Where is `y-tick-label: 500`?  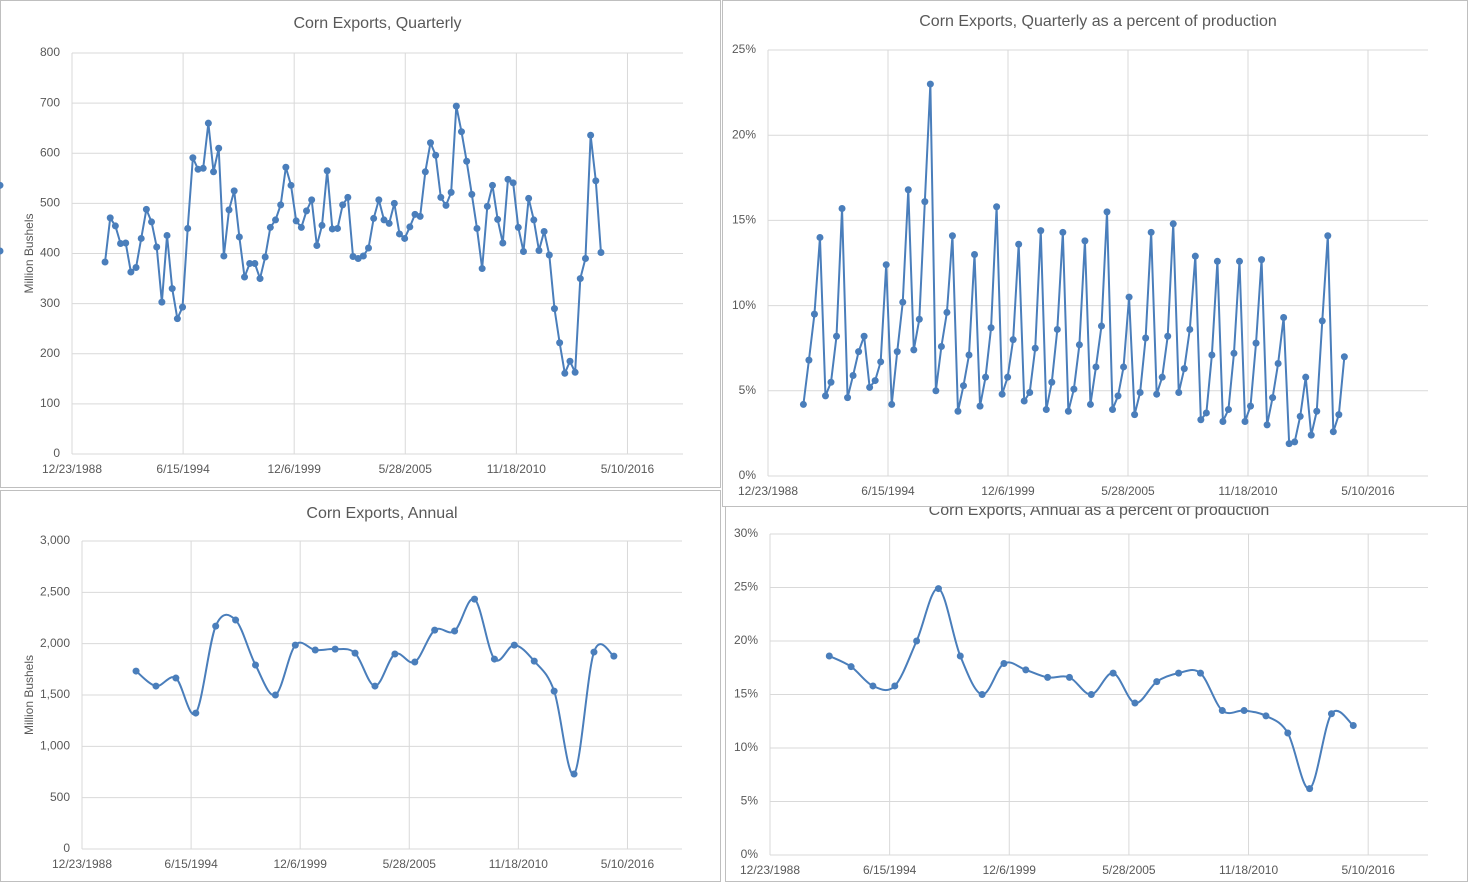 y-tick-label: 500 is located at coordinates (50, 203).